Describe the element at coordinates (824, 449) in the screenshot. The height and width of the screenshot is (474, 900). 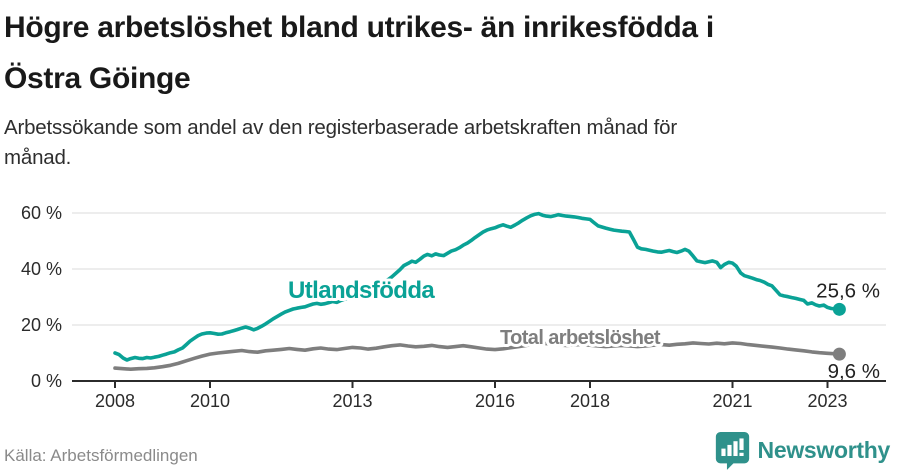
I see `brand-name: Newsworthy` at that location.